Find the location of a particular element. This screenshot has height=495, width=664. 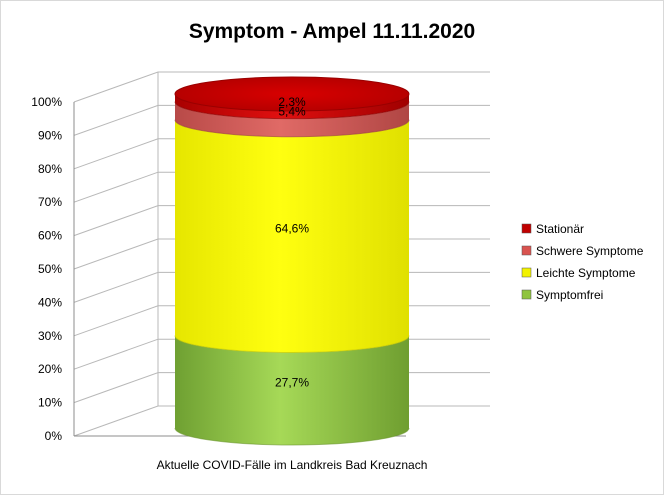

y-tick-label: 20% is located at coordinates (50, 369).